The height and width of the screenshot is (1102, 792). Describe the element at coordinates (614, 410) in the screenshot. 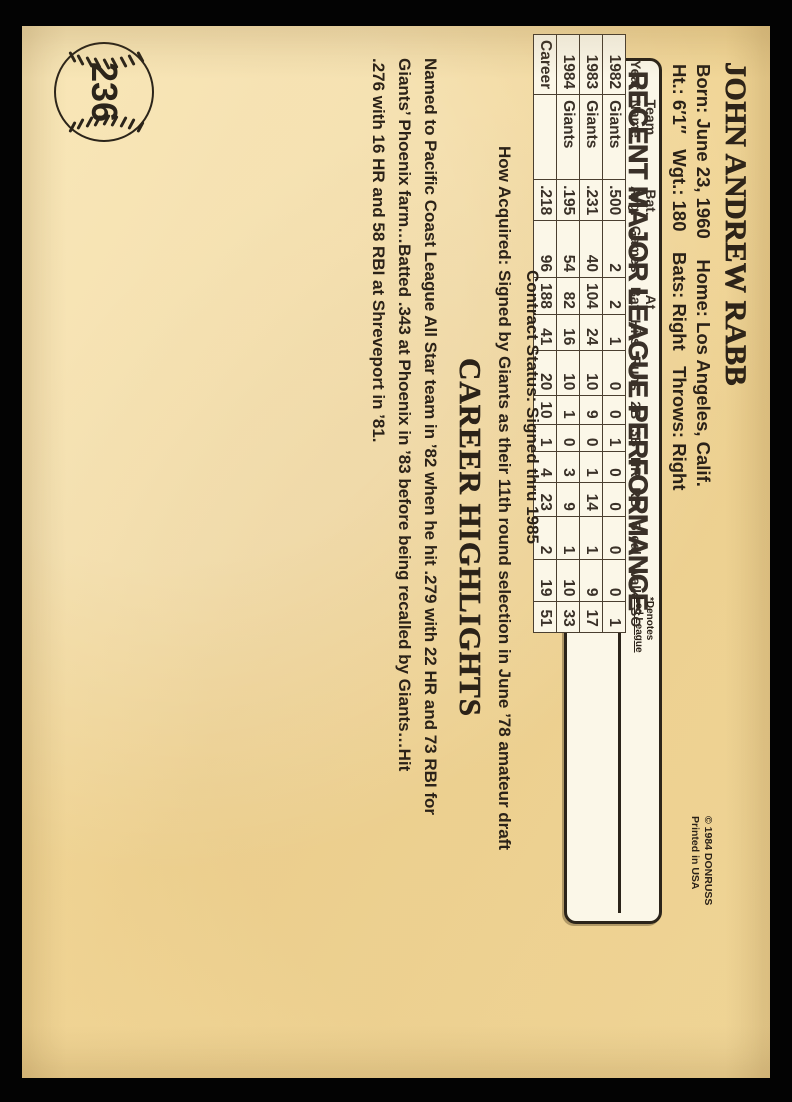

I see `cell-2b: 0` at that location.